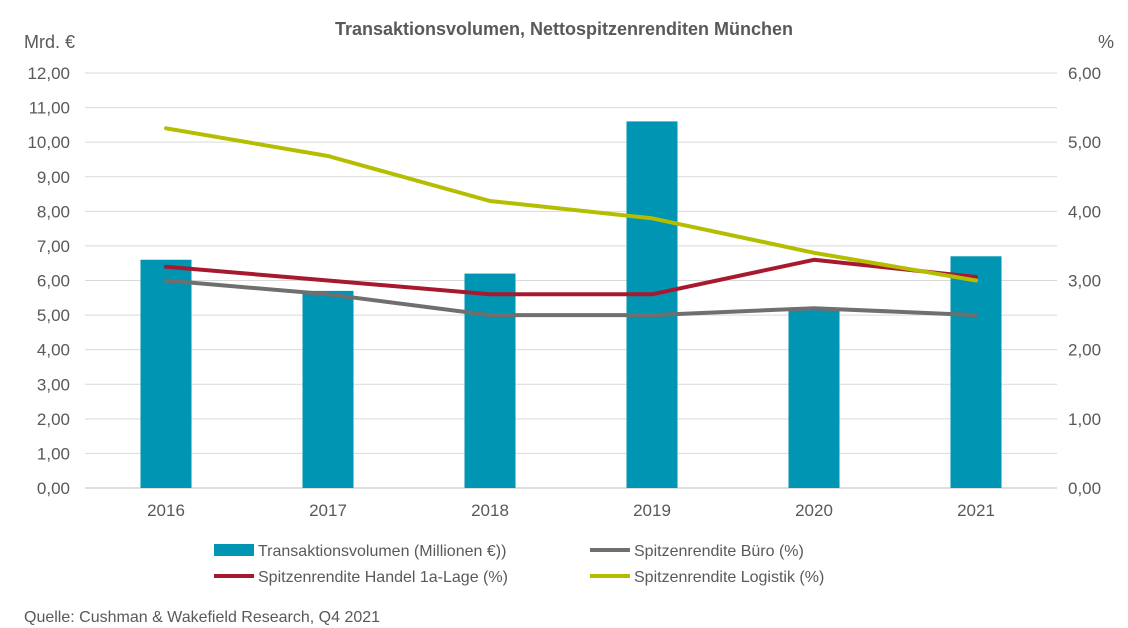 The image size is (1128, 628). Describe the element at coordinates (234, 550) in the screenshot. I see `legend-swatch` at that location.